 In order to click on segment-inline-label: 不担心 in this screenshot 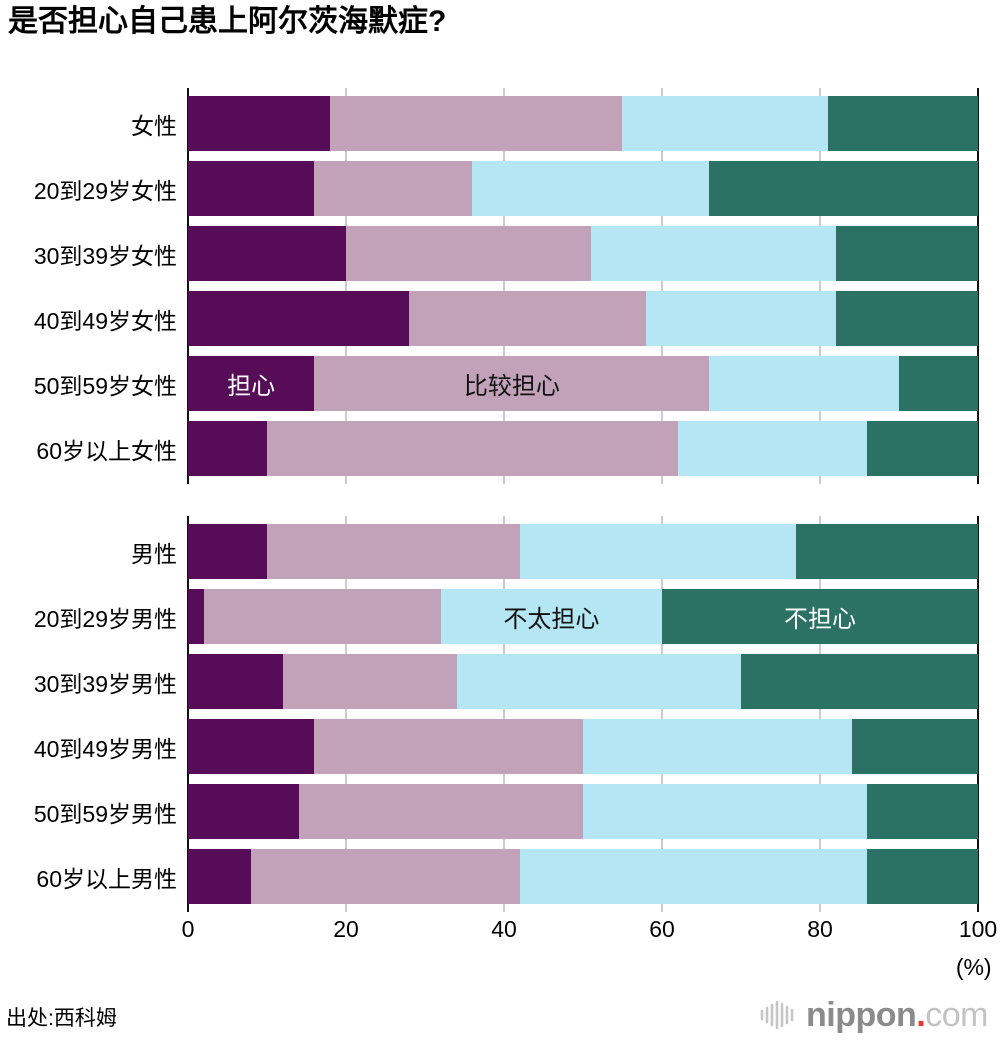, I will do `click(819, 619)`.